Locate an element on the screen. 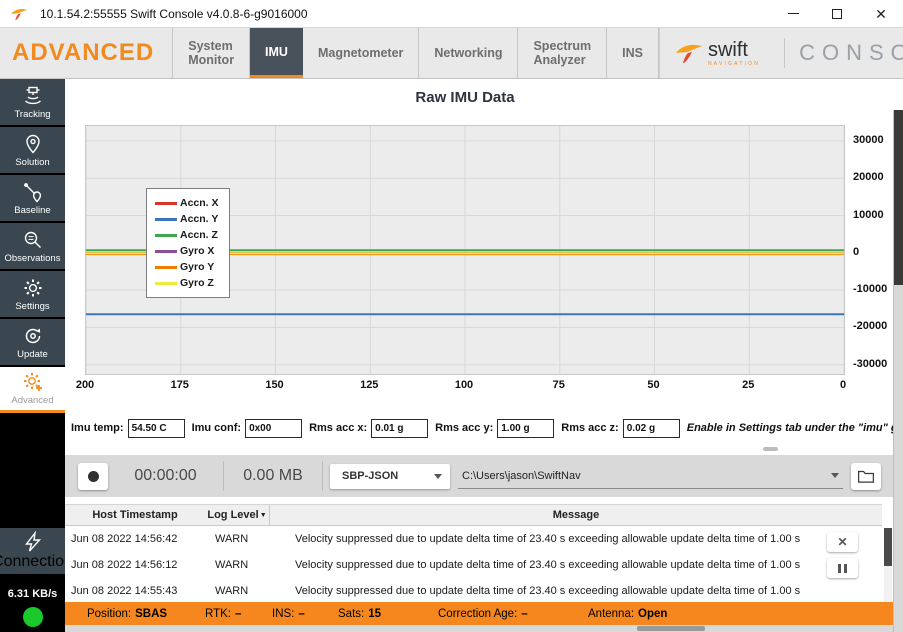  log-actions: ✕ is located at coordinates (842, 558).